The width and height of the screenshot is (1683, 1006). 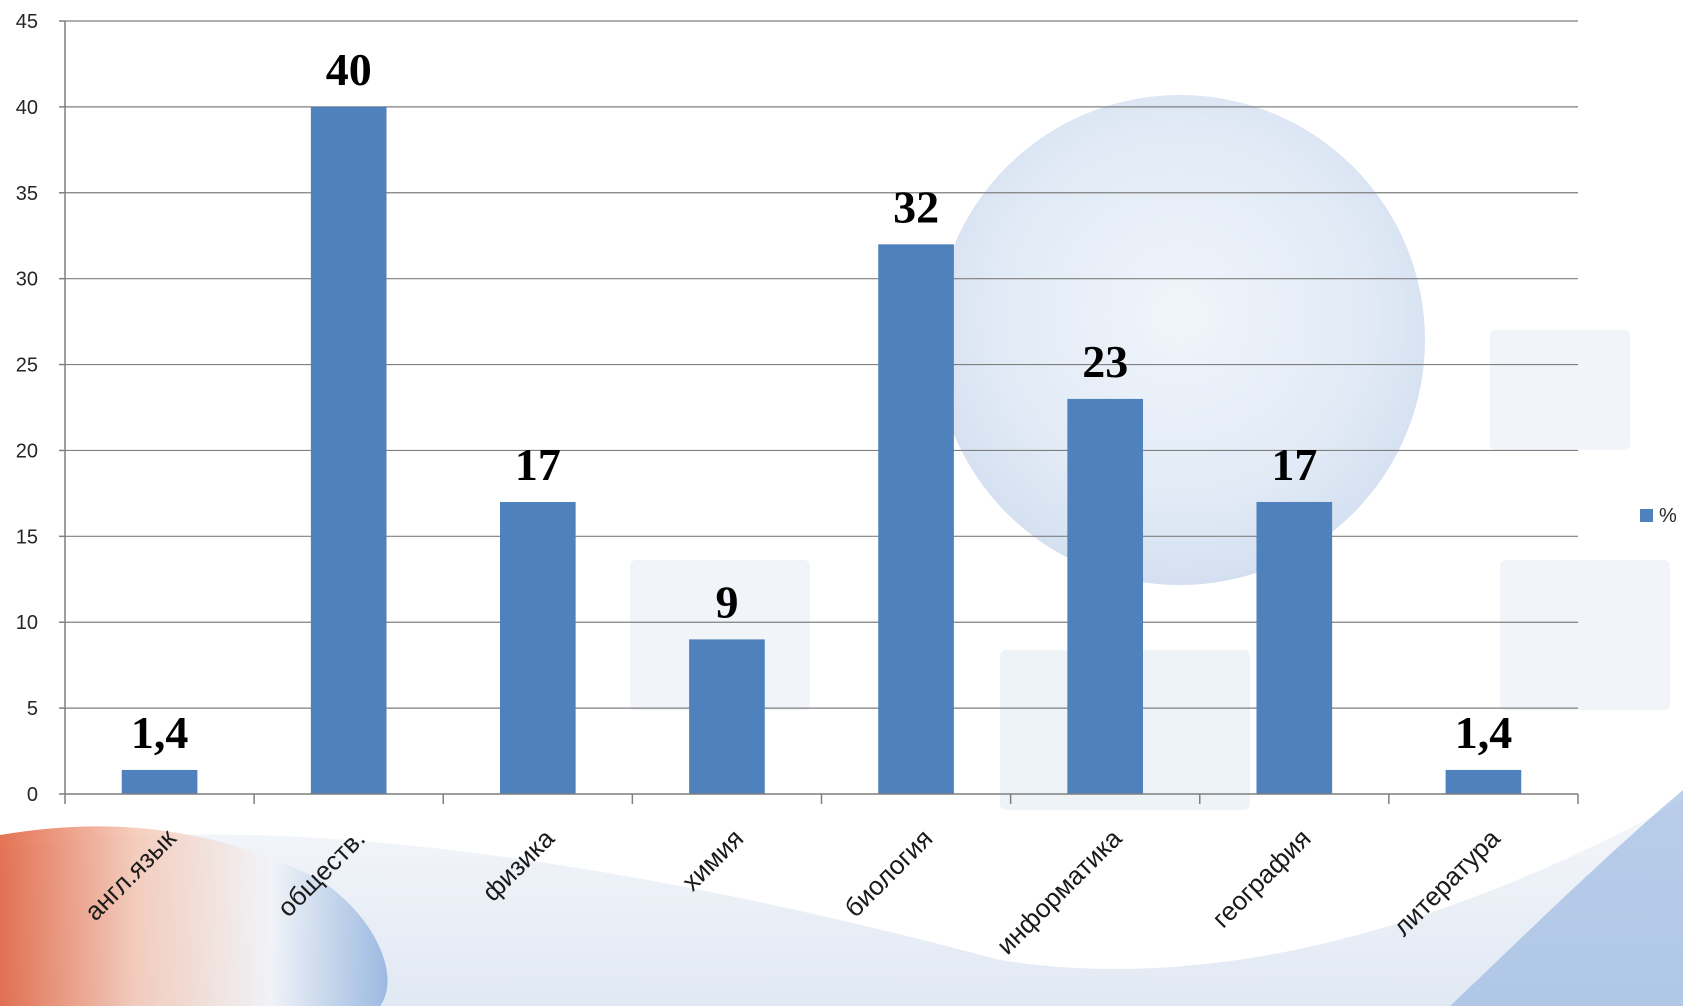 I want to click on y-tick-label: 40, so click(x=27, y=108).